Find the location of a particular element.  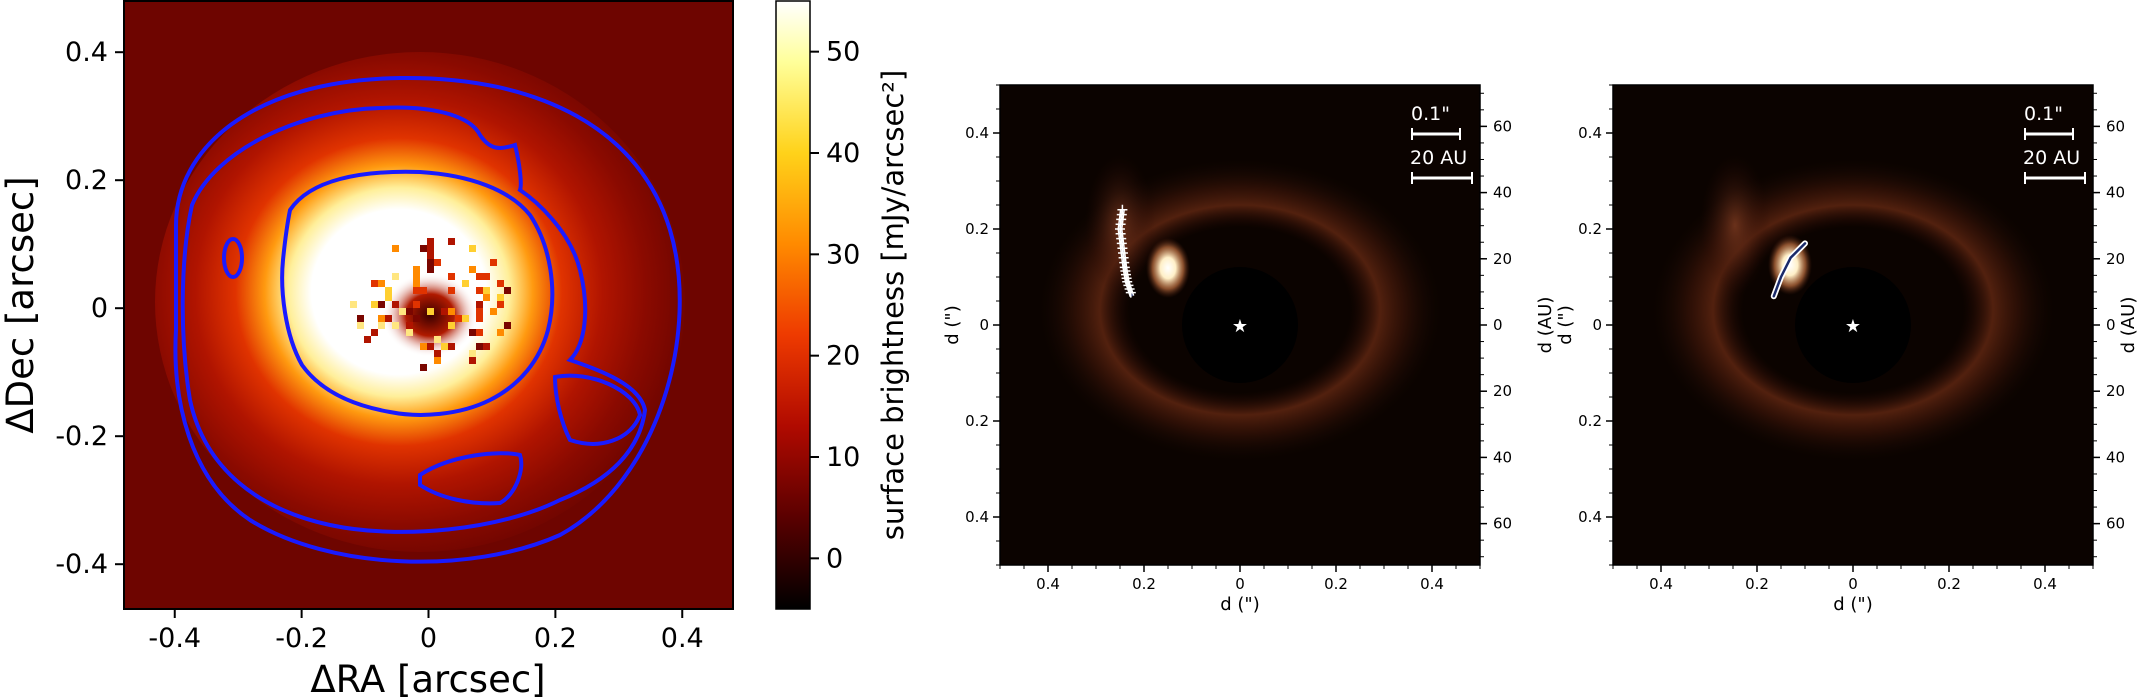

panel-3-right-tick-label: 0 is located at coordinates (2111, 325).